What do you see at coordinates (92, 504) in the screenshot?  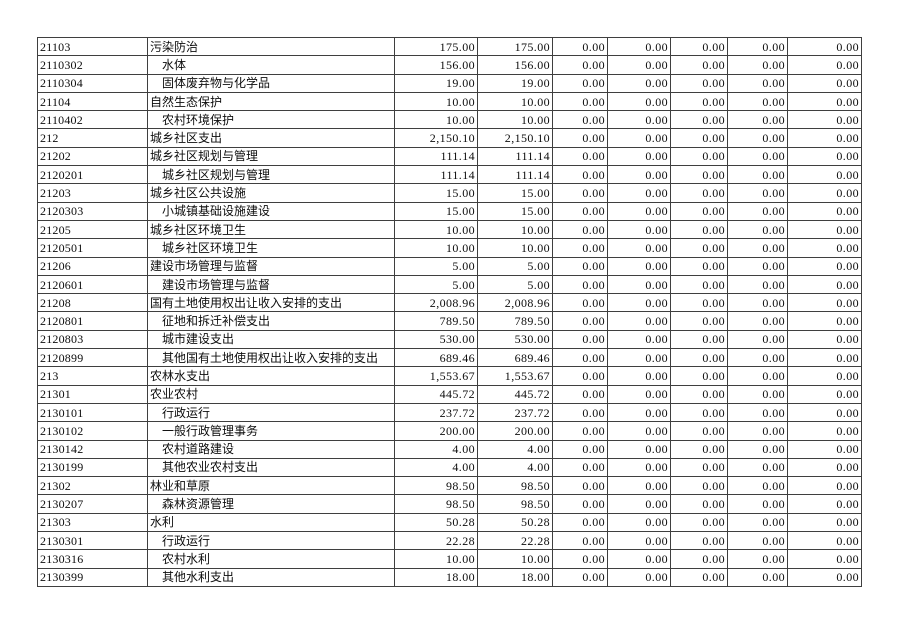 I see `code-cell: 2130207` at bounding box center [92, 504].